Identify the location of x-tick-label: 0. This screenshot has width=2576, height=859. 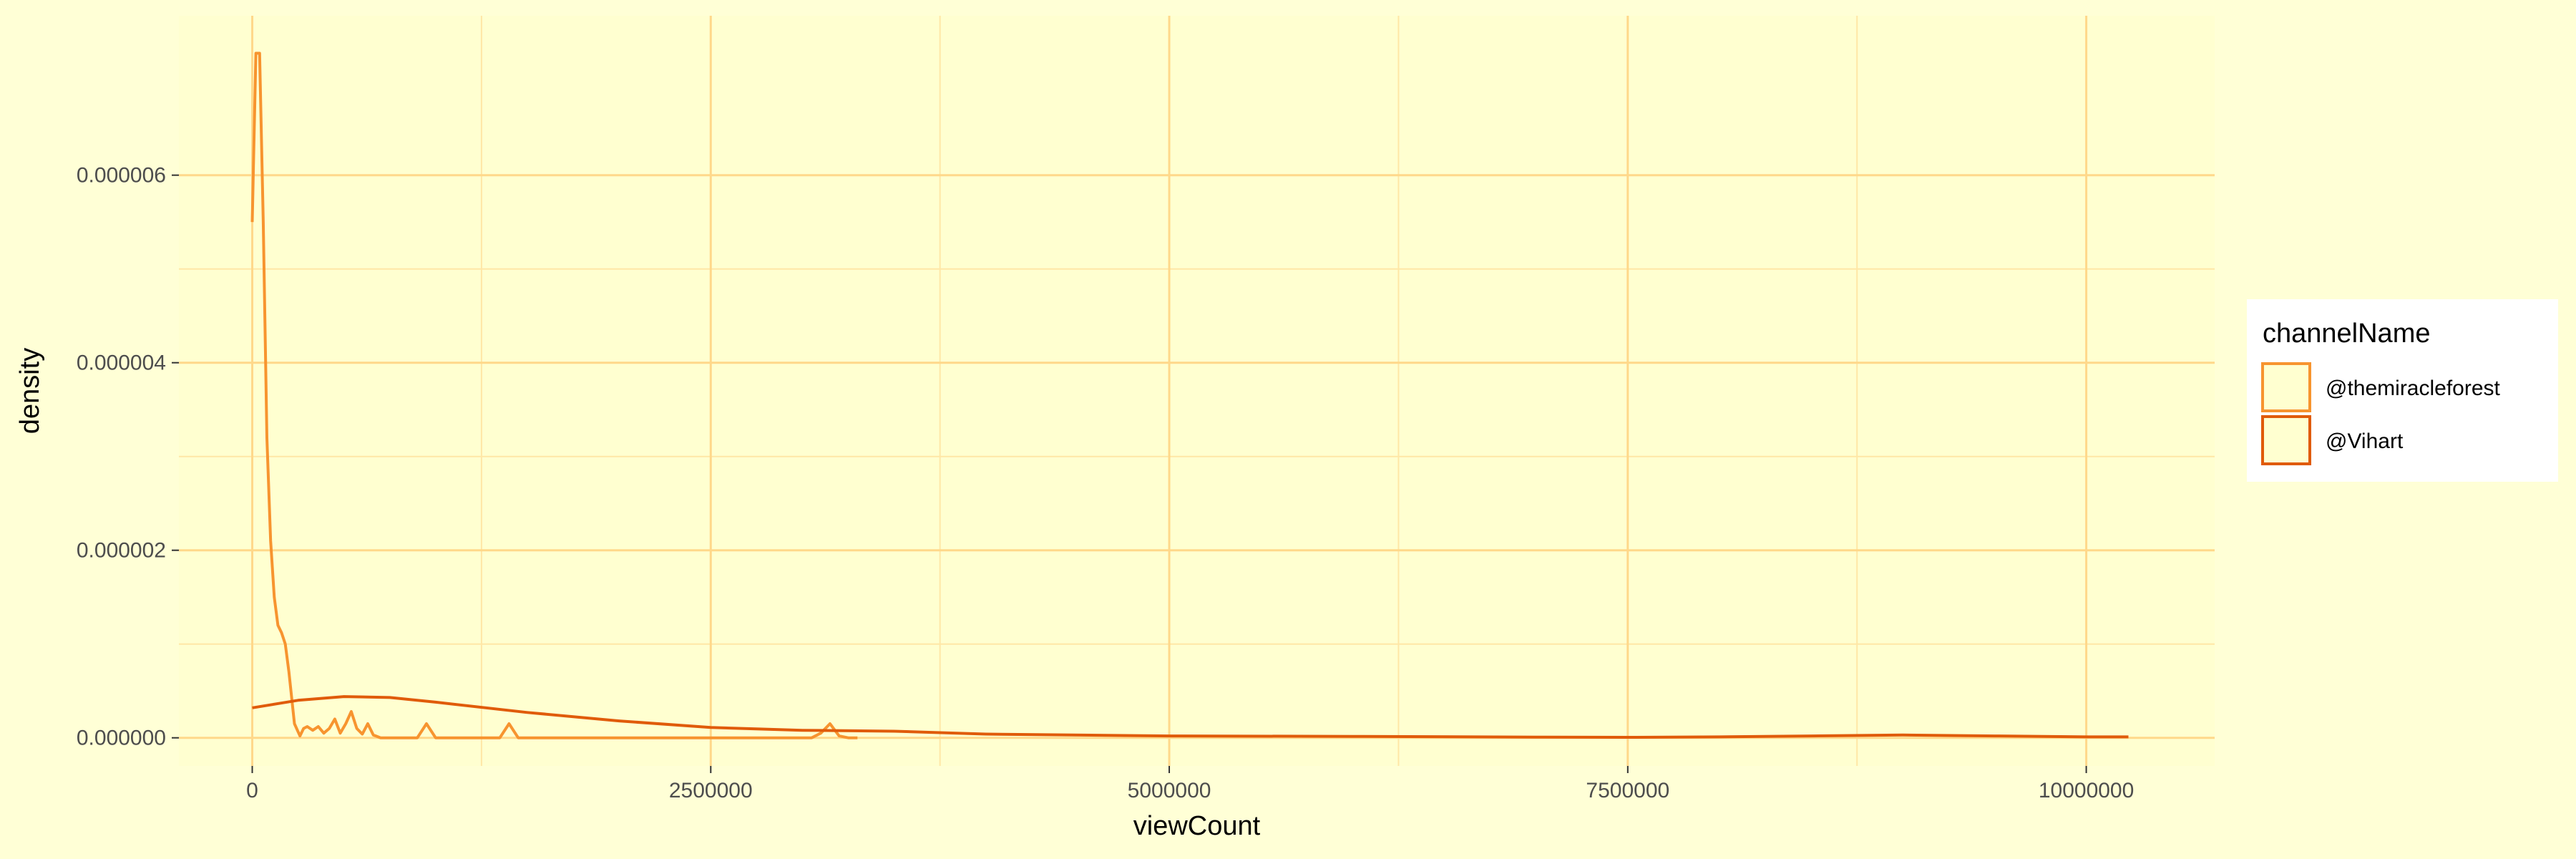
(252, 790).